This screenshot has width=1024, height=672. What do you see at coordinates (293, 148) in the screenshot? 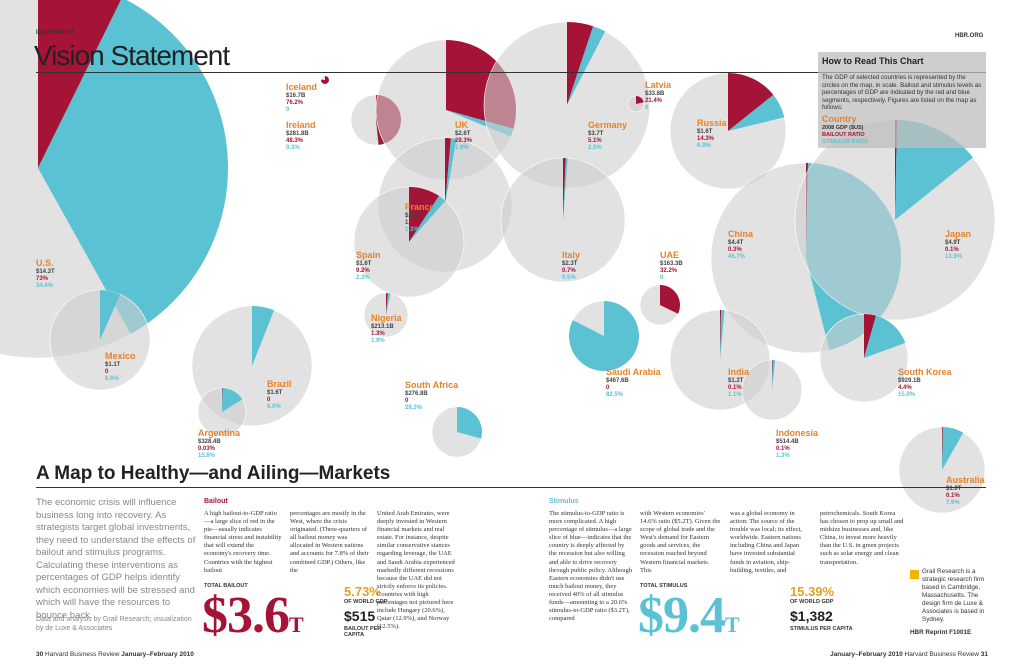
I see `ireland-stimulus: 0.3%` at bounding box center [293, 148].